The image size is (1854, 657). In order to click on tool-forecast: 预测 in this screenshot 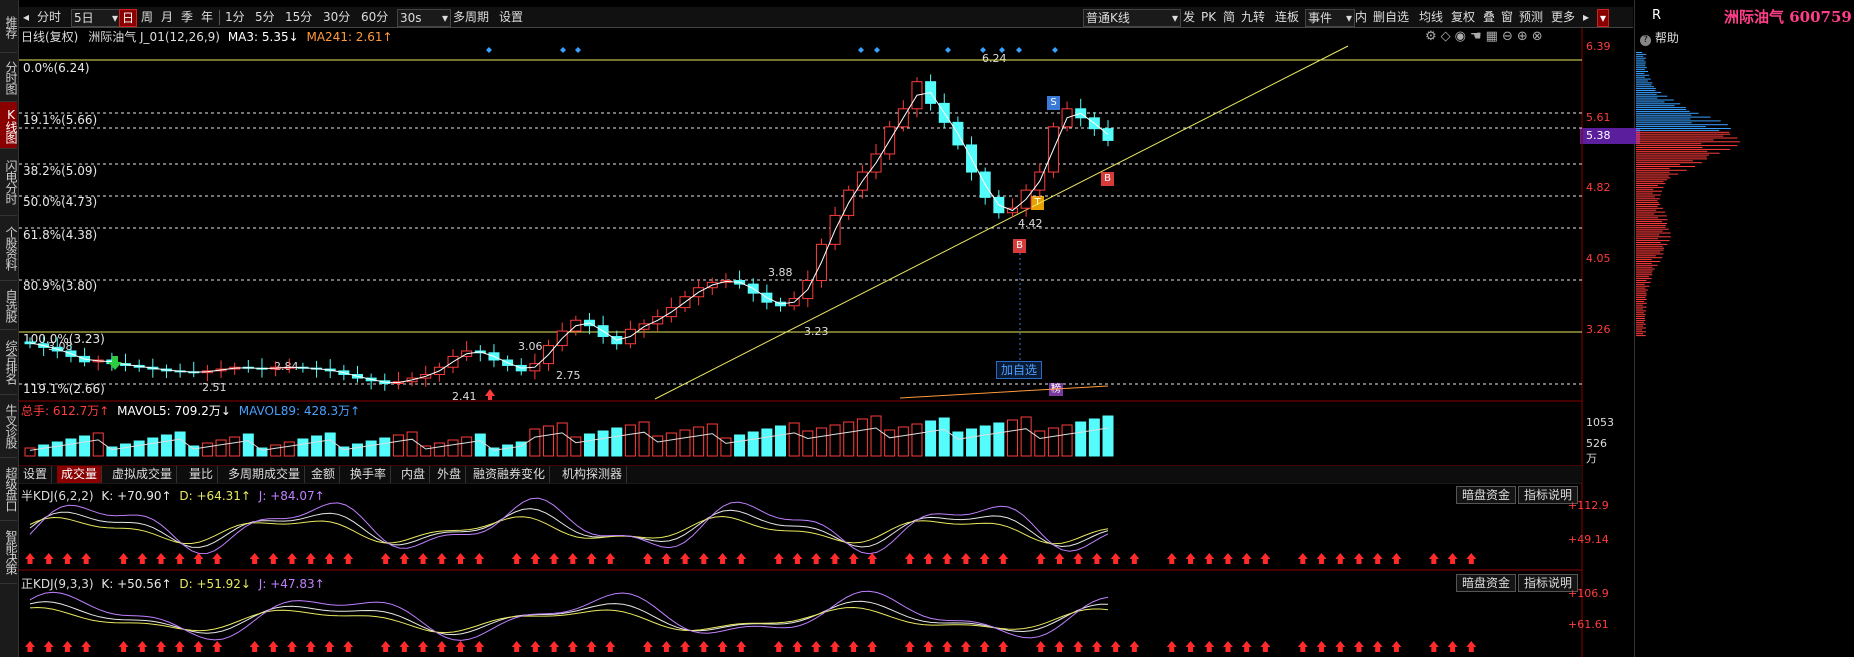, I will do `click(1531, 17)`.